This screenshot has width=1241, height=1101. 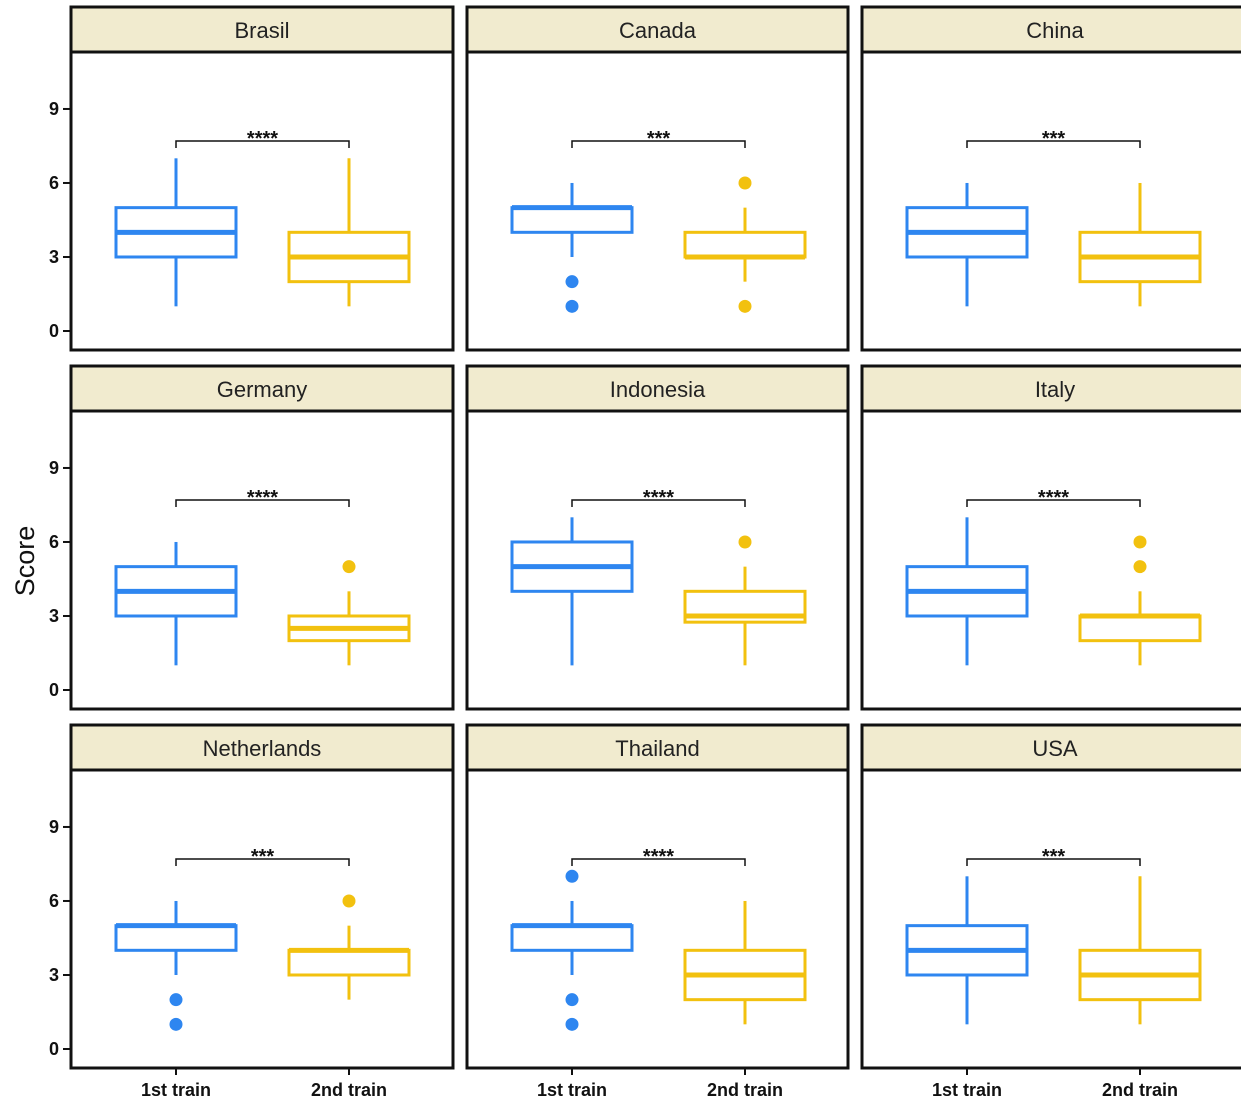 I want to click on y-axis-title: Score, so click(x=25, y=561).